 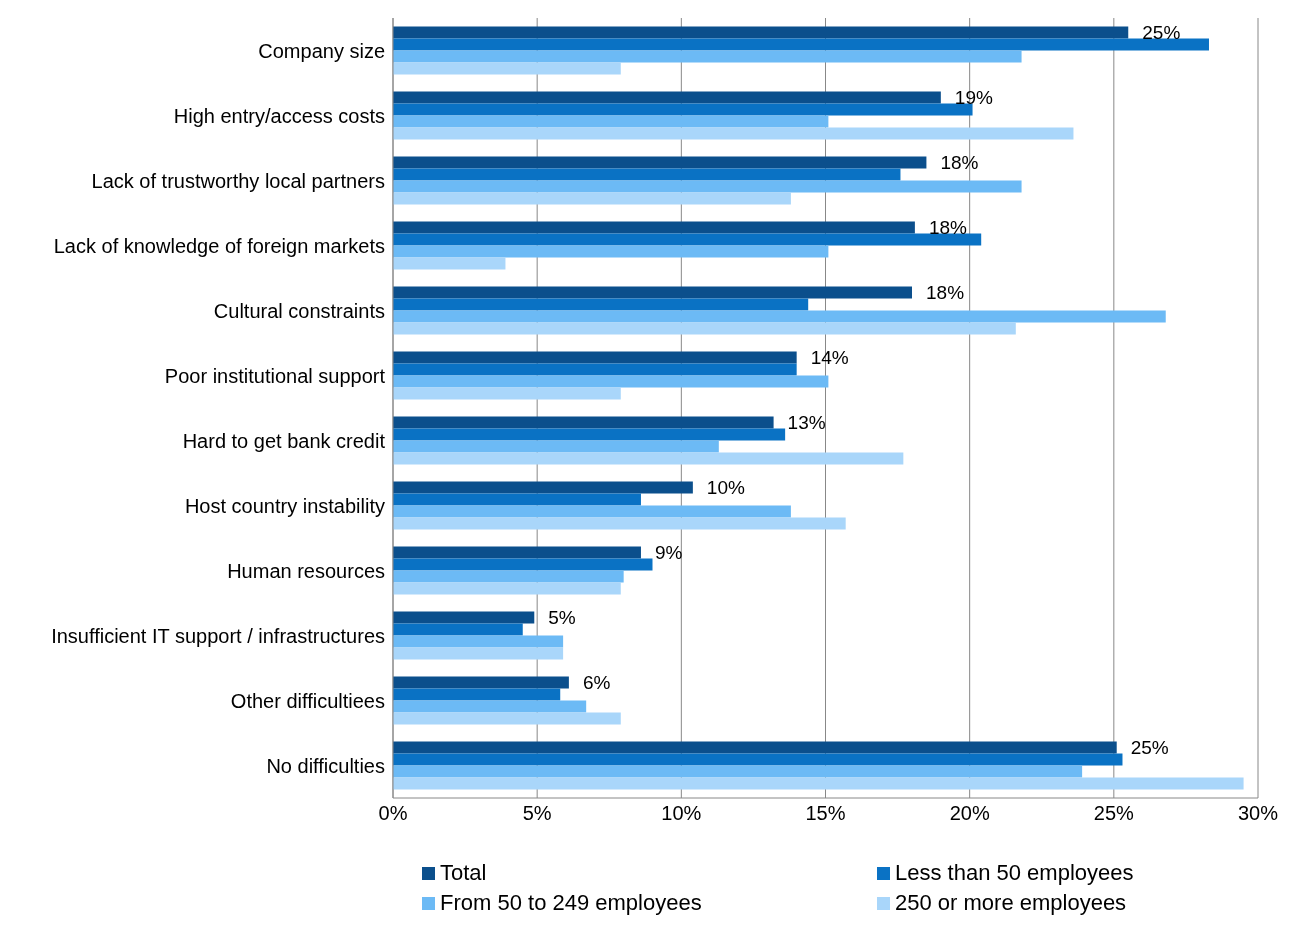 I want to click on x-tick-label: 0%, so click(x=393, y=813).